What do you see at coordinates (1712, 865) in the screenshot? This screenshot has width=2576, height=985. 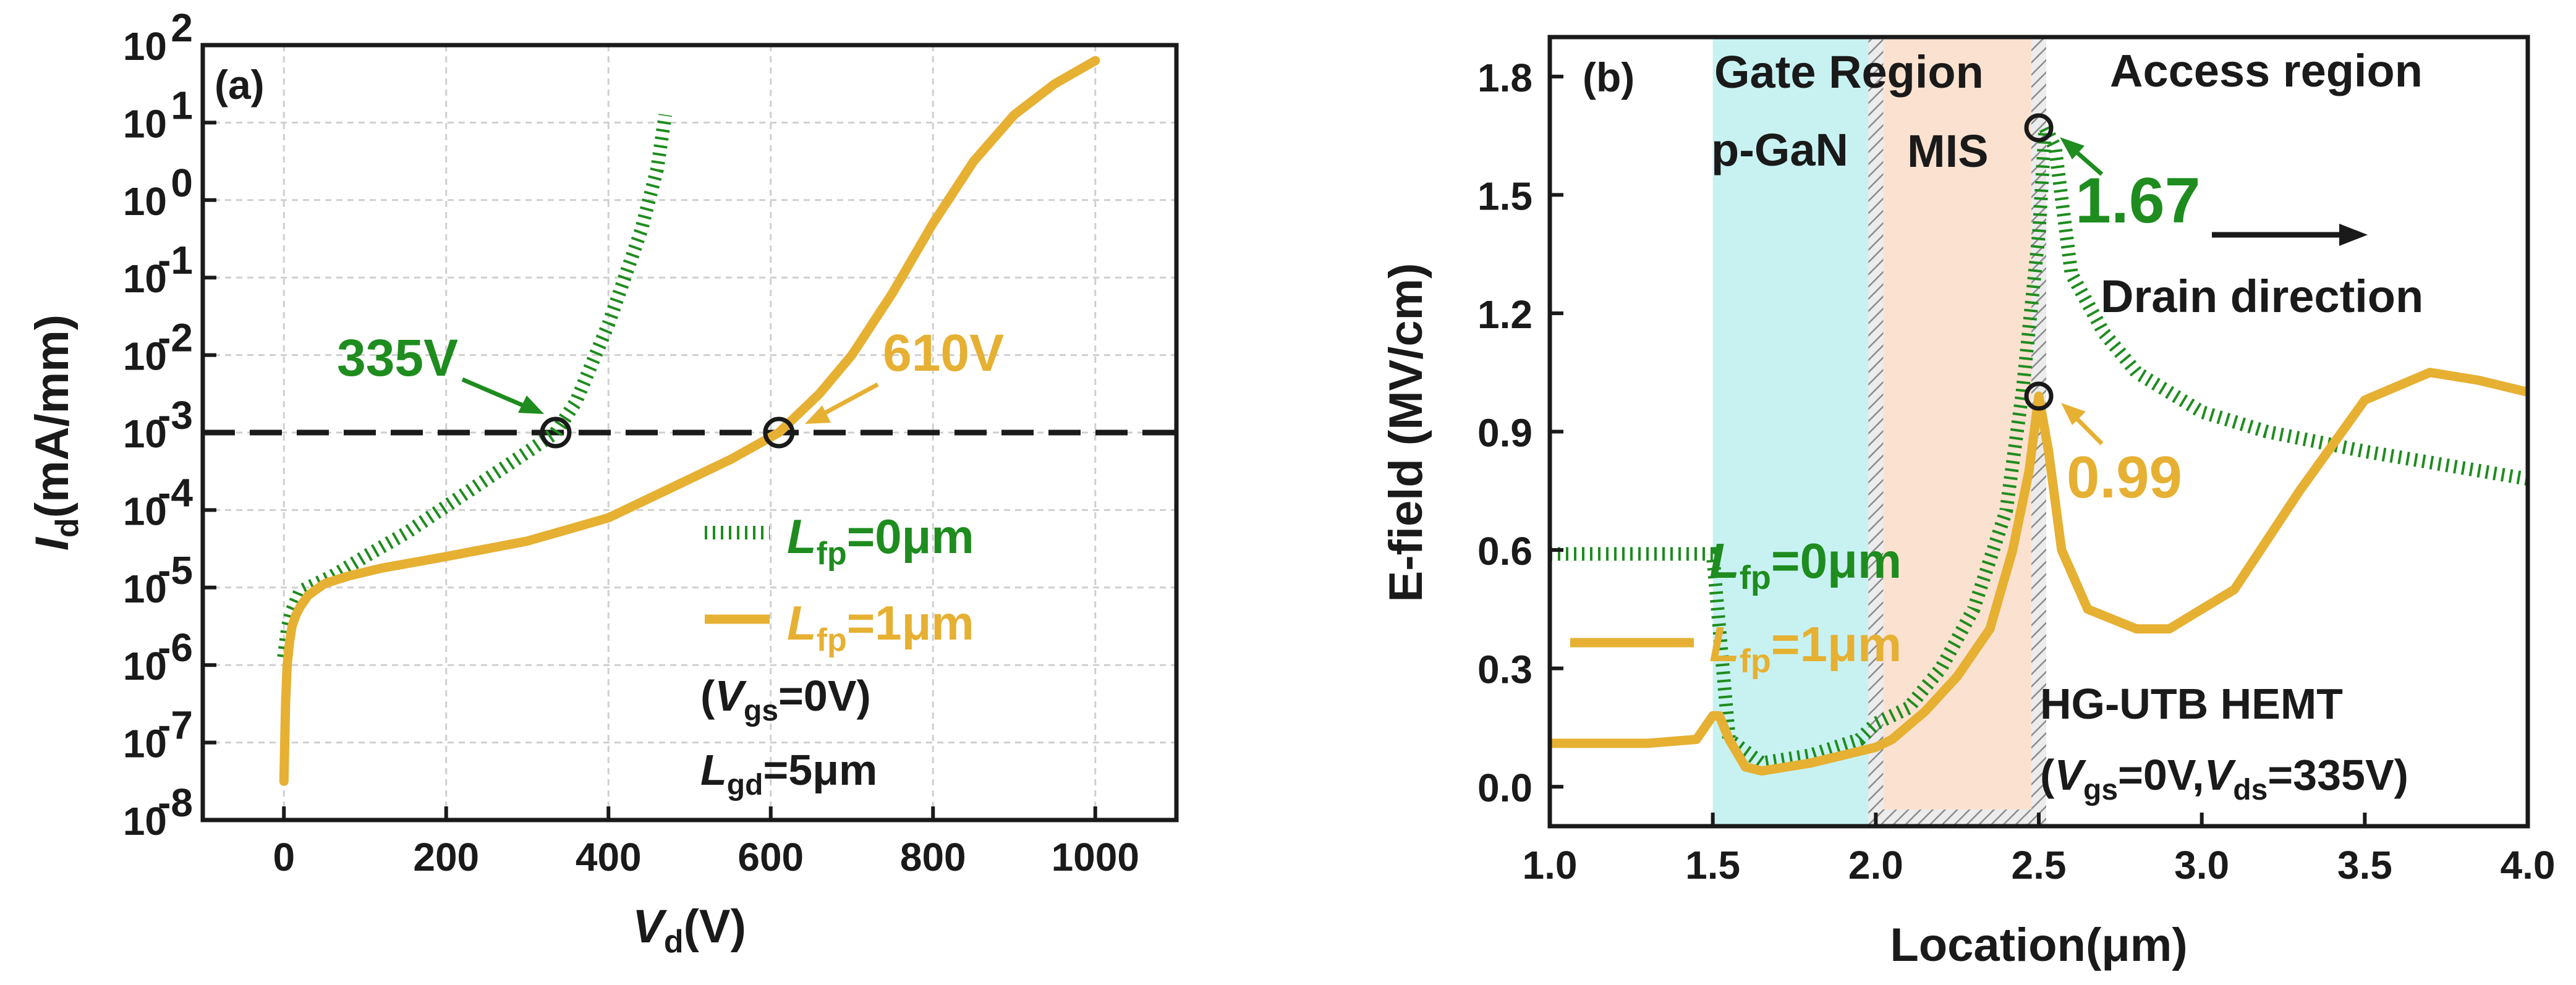 I see `x-tick-label: 1.5` at bounding box center [1712, 865].